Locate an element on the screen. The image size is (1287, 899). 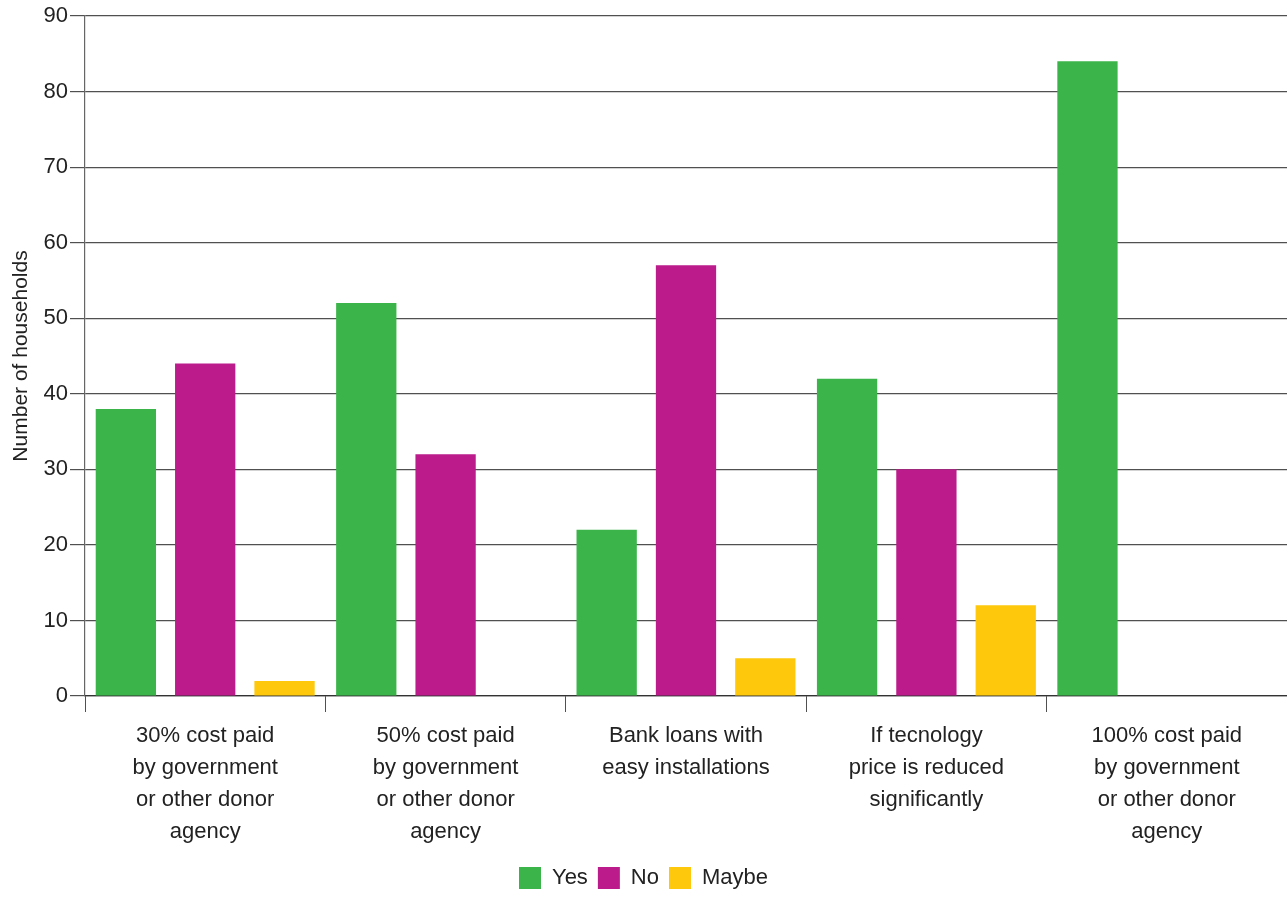
y-tick-label: 0 is located at coordinates (61, 695).